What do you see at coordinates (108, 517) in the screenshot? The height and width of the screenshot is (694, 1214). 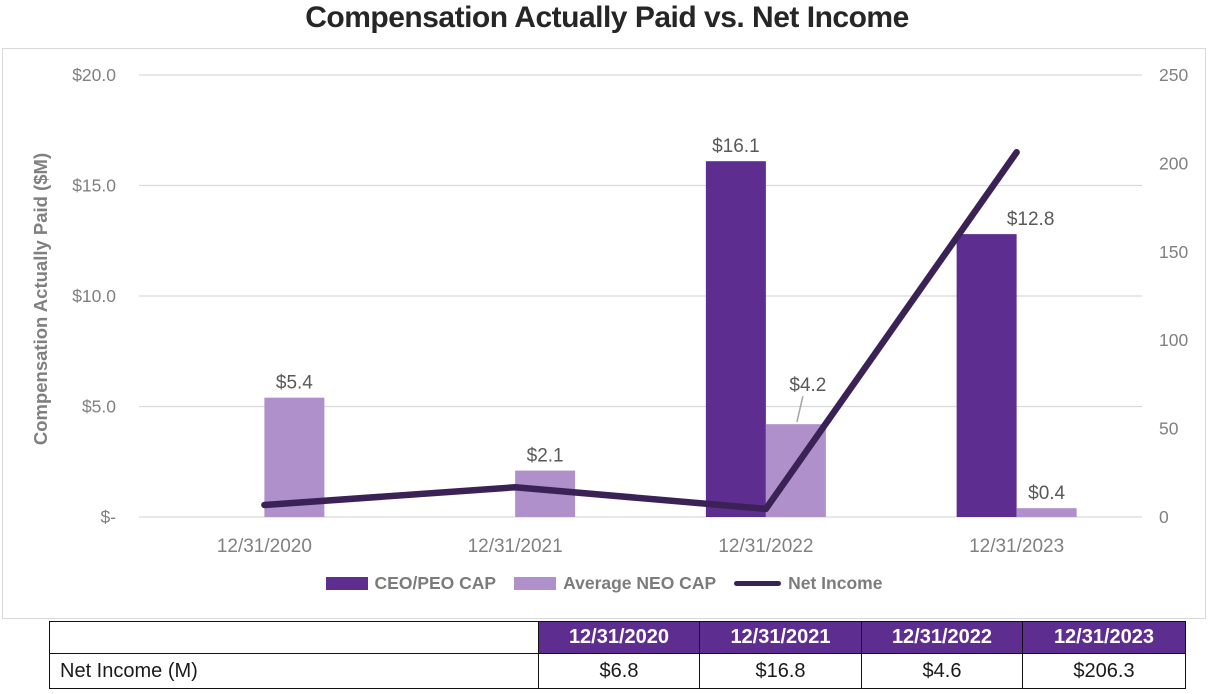 I see `left-axis-tick-label: $-` at bounding box center [108, 517].